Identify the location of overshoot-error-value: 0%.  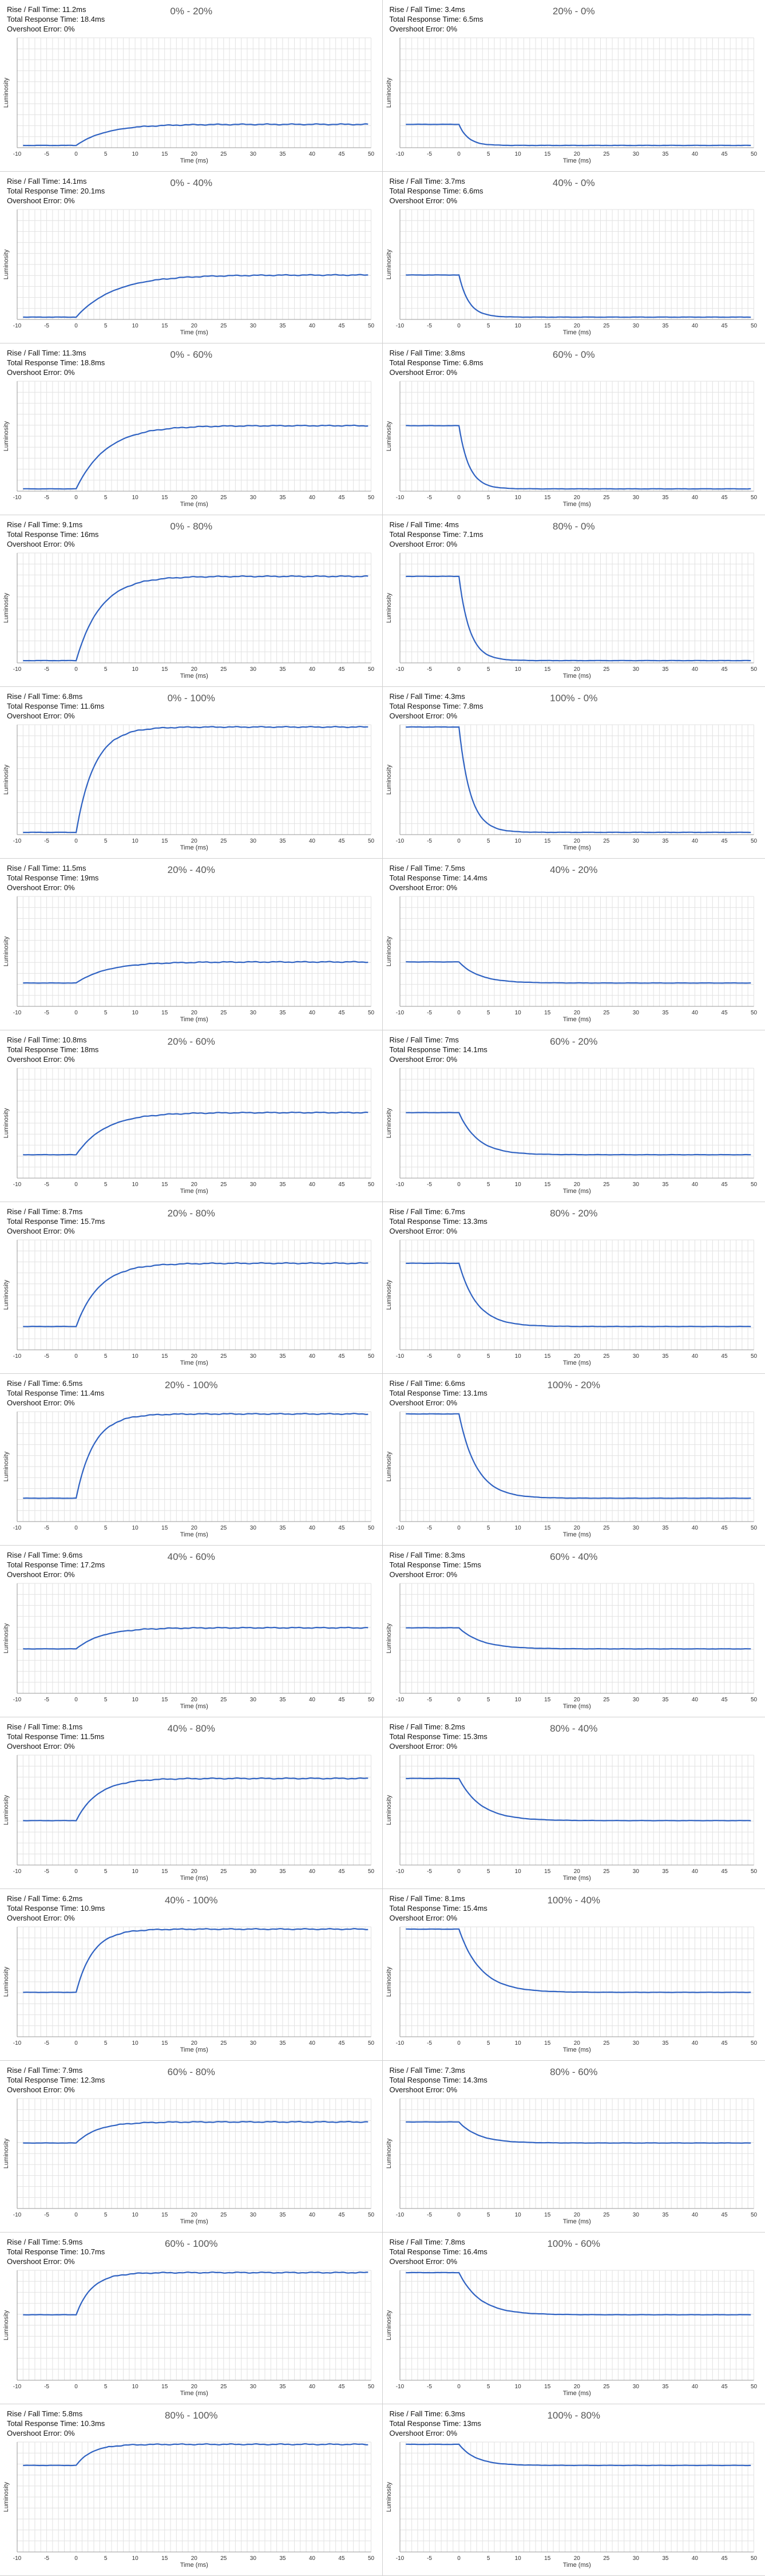
(452, 1059).